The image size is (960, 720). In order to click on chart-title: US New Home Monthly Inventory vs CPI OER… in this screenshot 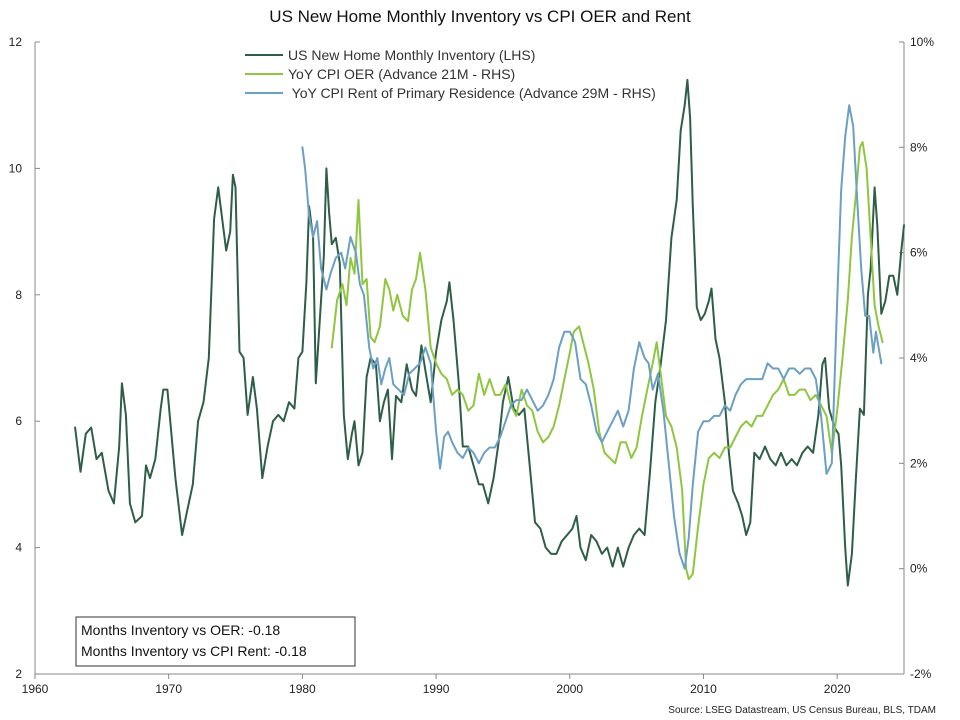, I will do `click(480, 16)`.